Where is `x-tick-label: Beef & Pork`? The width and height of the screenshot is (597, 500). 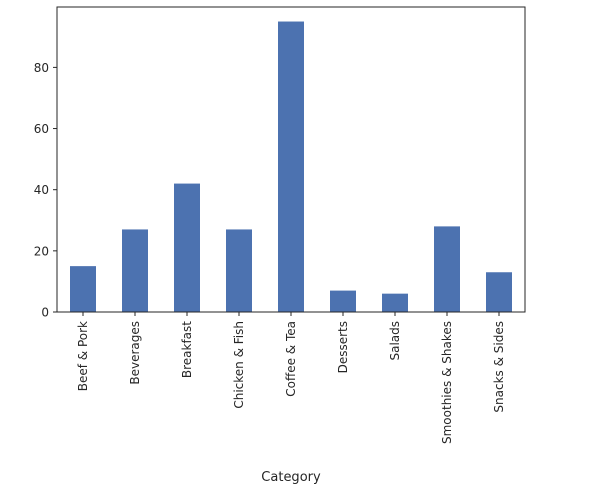 x-tick-label: Beef & Pork is located at coordinates (83, 356).